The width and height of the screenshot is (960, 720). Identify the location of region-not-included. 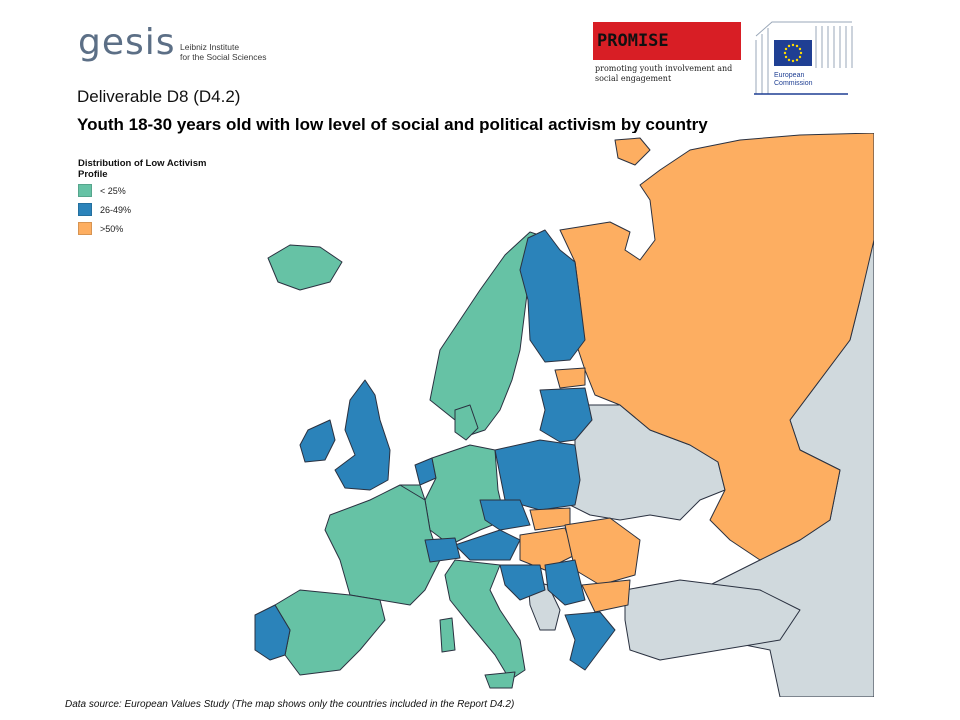
(712, 620).